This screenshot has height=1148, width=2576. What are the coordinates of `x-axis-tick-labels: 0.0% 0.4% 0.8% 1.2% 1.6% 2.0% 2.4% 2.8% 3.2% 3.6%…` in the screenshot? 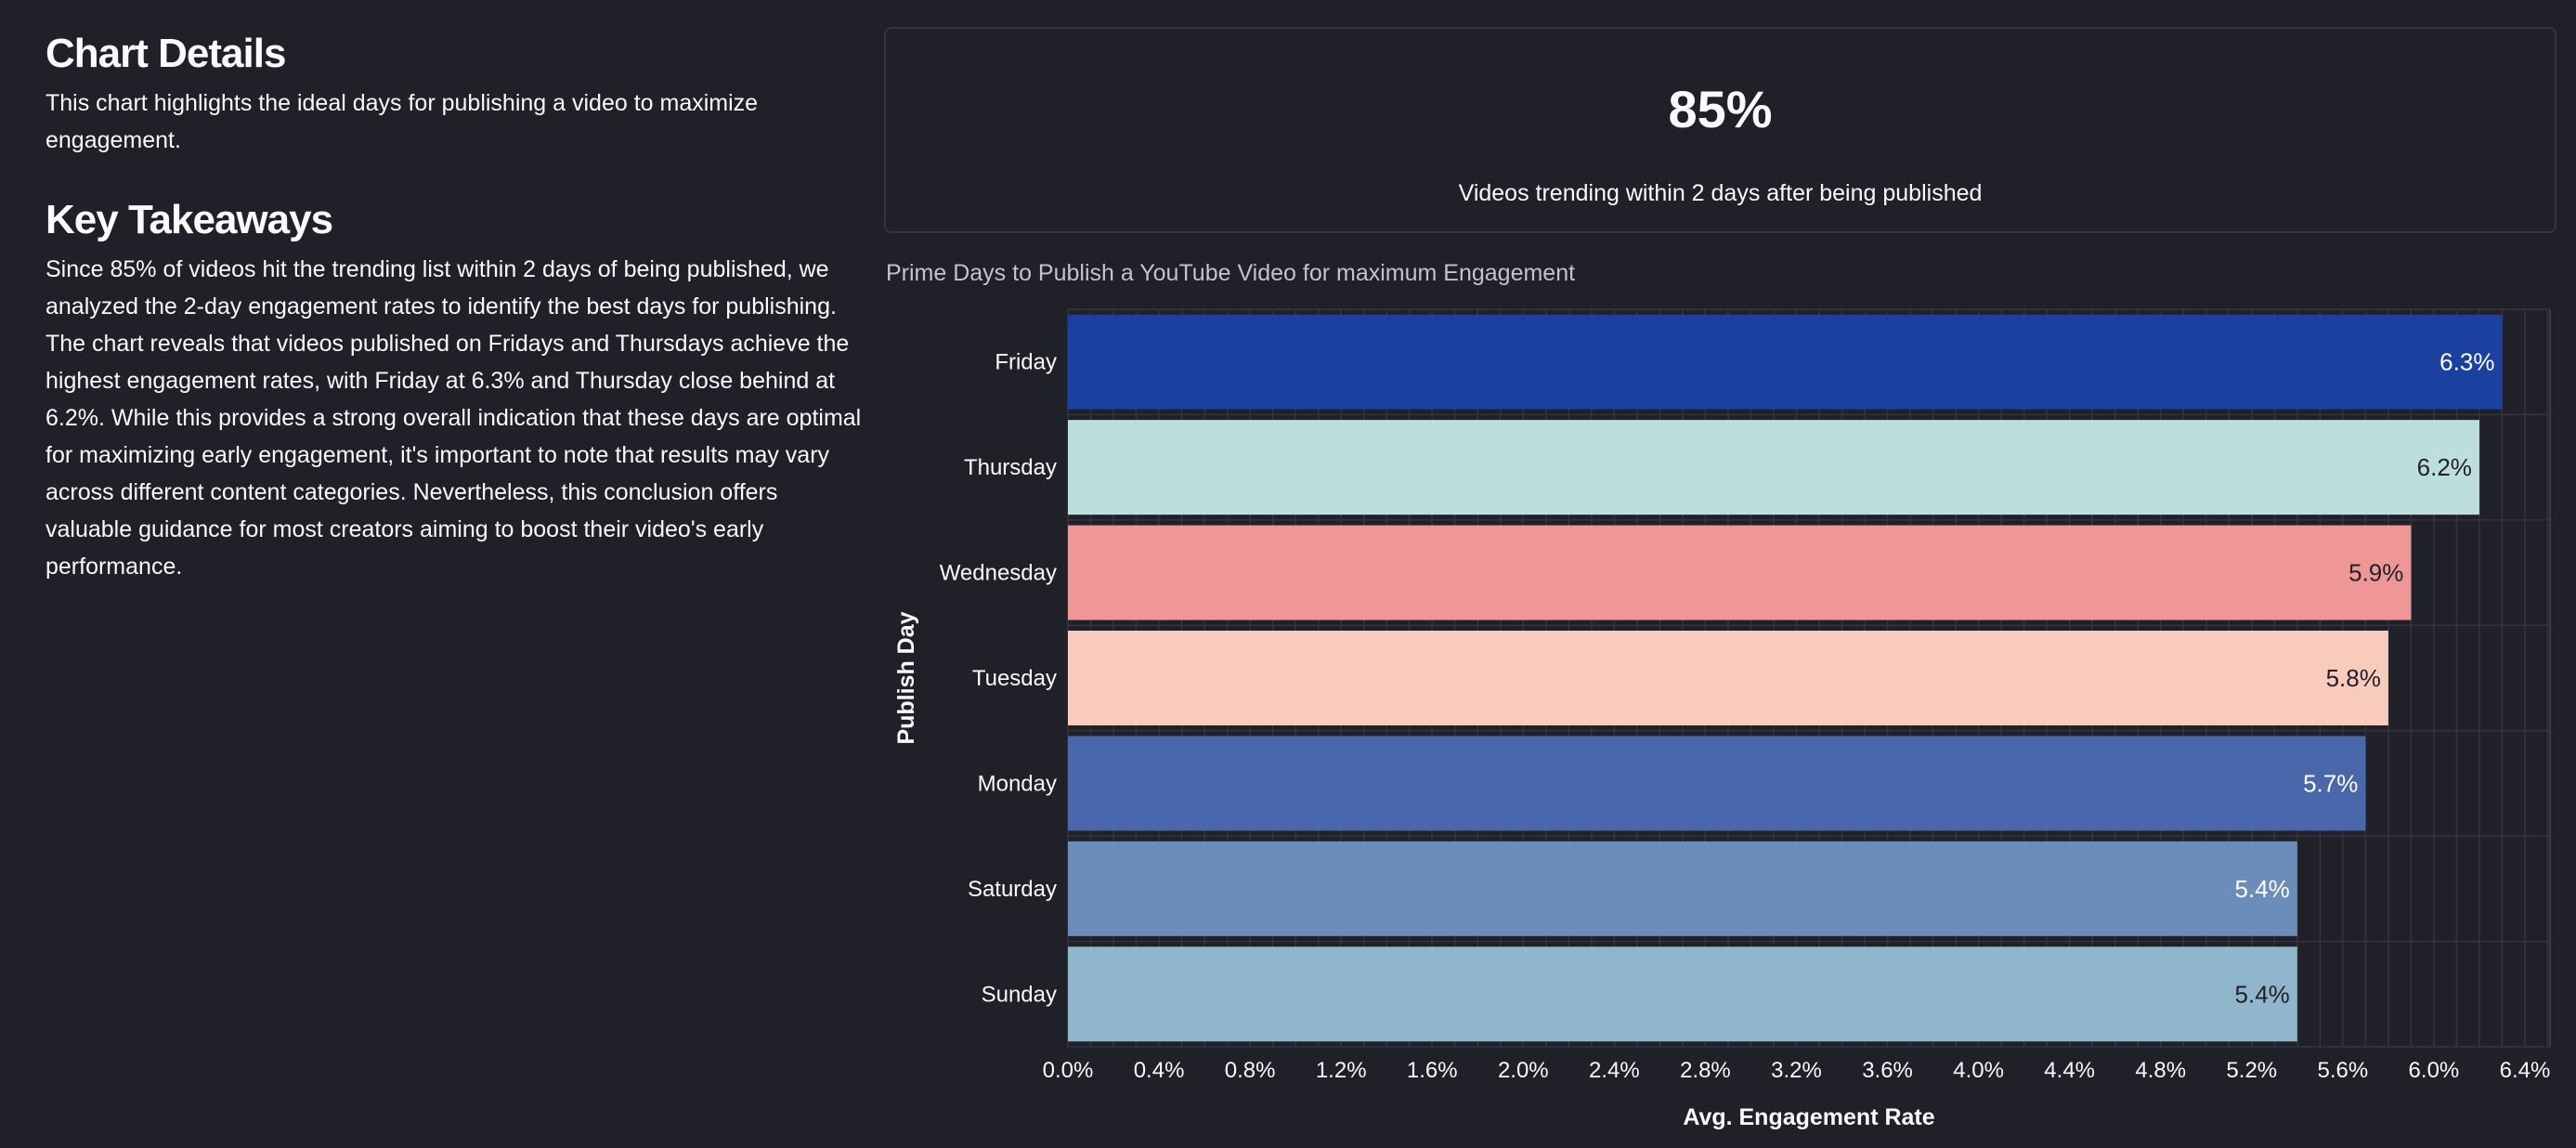 It's located at (1797, 1070).